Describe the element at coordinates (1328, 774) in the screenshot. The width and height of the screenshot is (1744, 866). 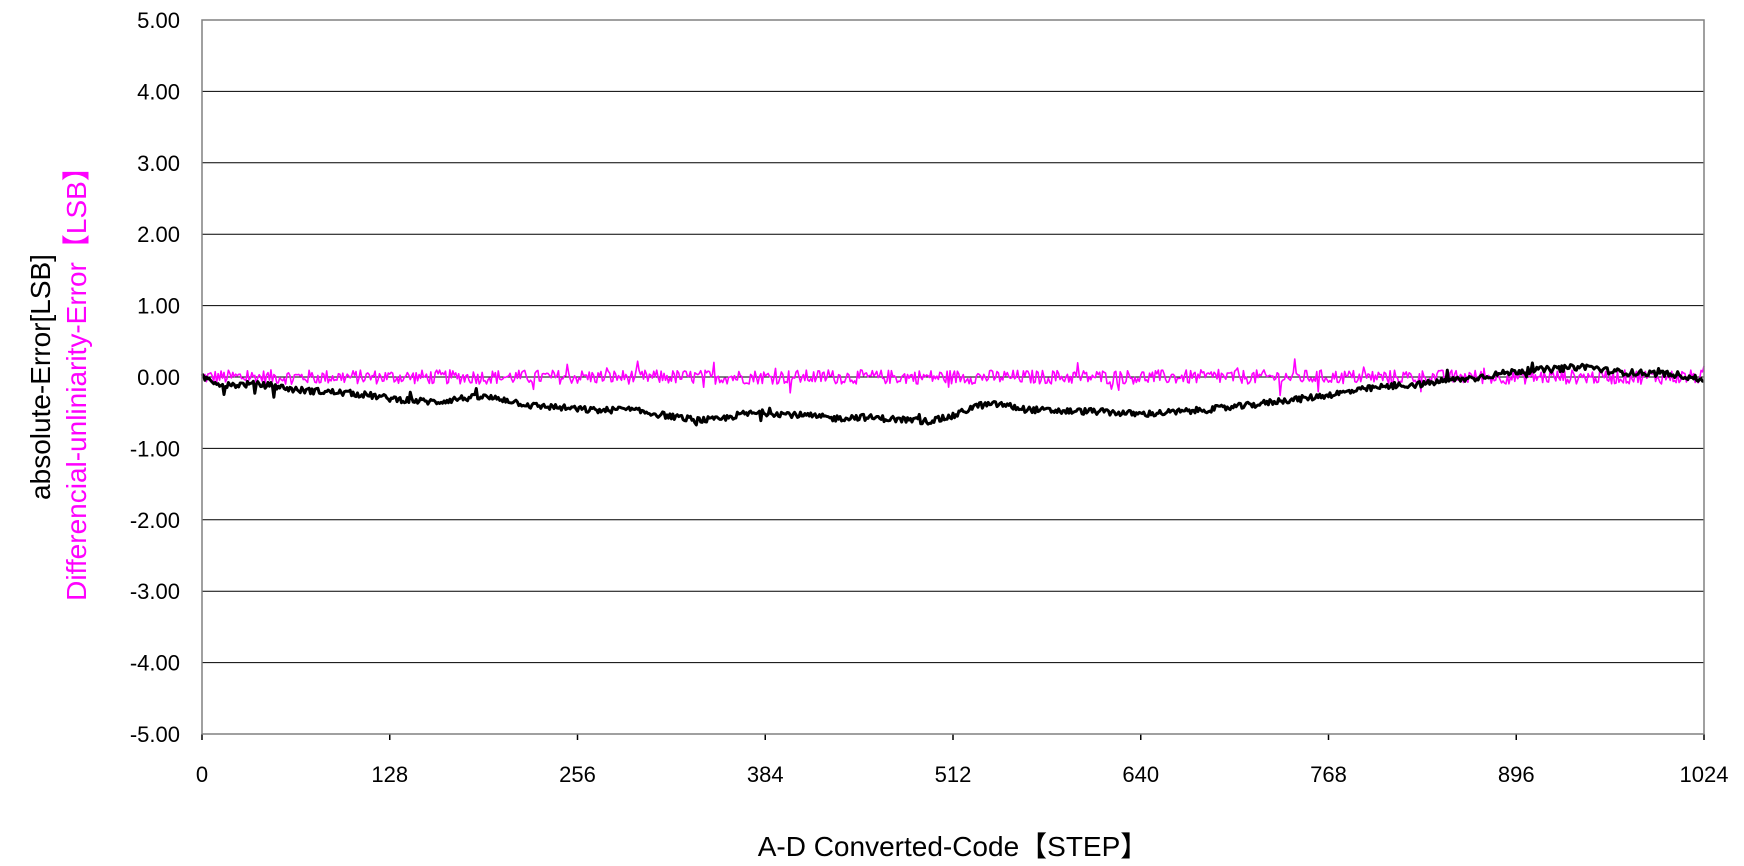
I see `x-tick-label: 768` at that location.